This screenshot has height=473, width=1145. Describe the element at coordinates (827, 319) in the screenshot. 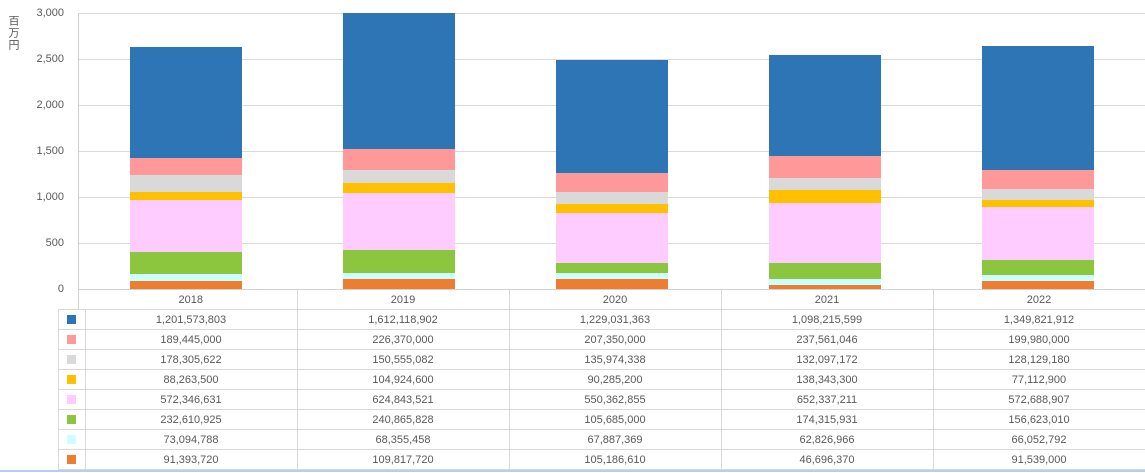

I see `value-cell: 1,098,215,599` at that location.